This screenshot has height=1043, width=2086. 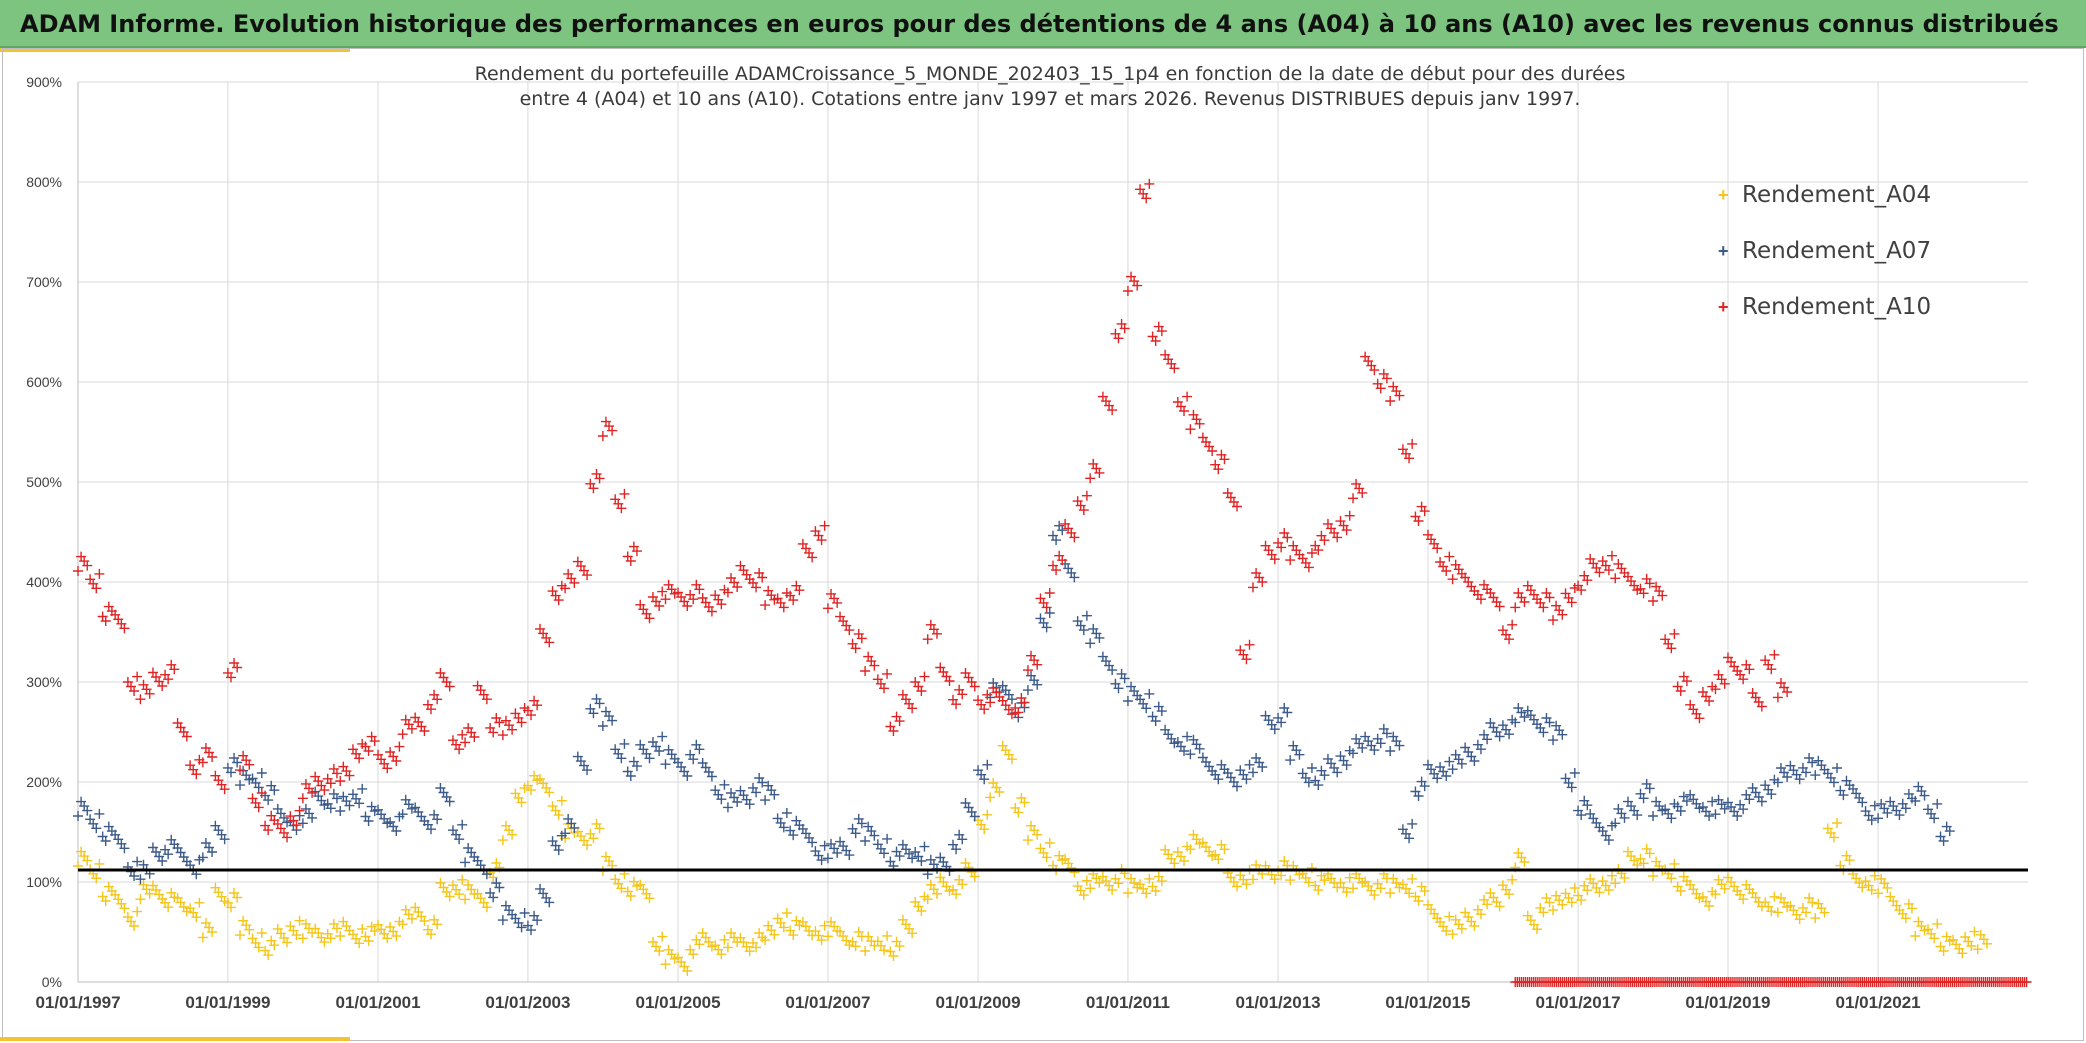 I want to click on accent-bar-bottom, so click(x=175, y=1039).